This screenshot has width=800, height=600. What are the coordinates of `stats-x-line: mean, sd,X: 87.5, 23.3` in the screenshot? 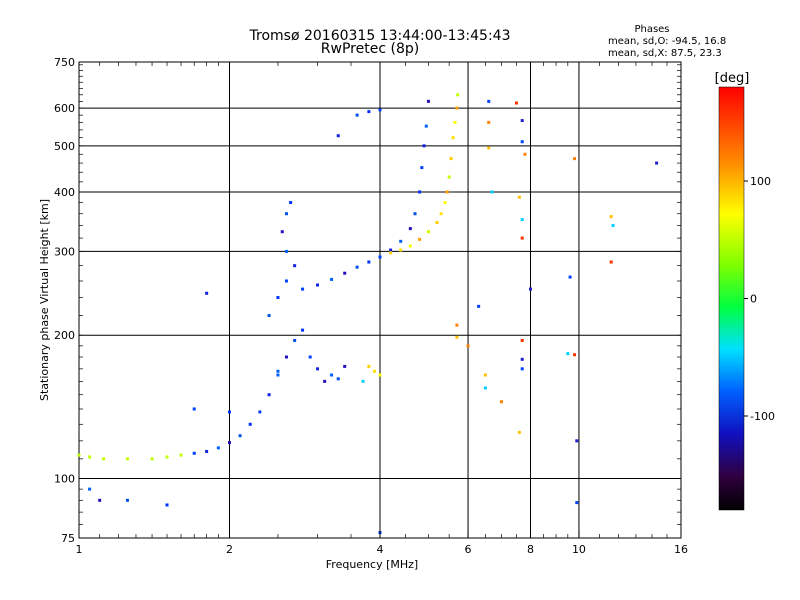 It's located at (665, 53).